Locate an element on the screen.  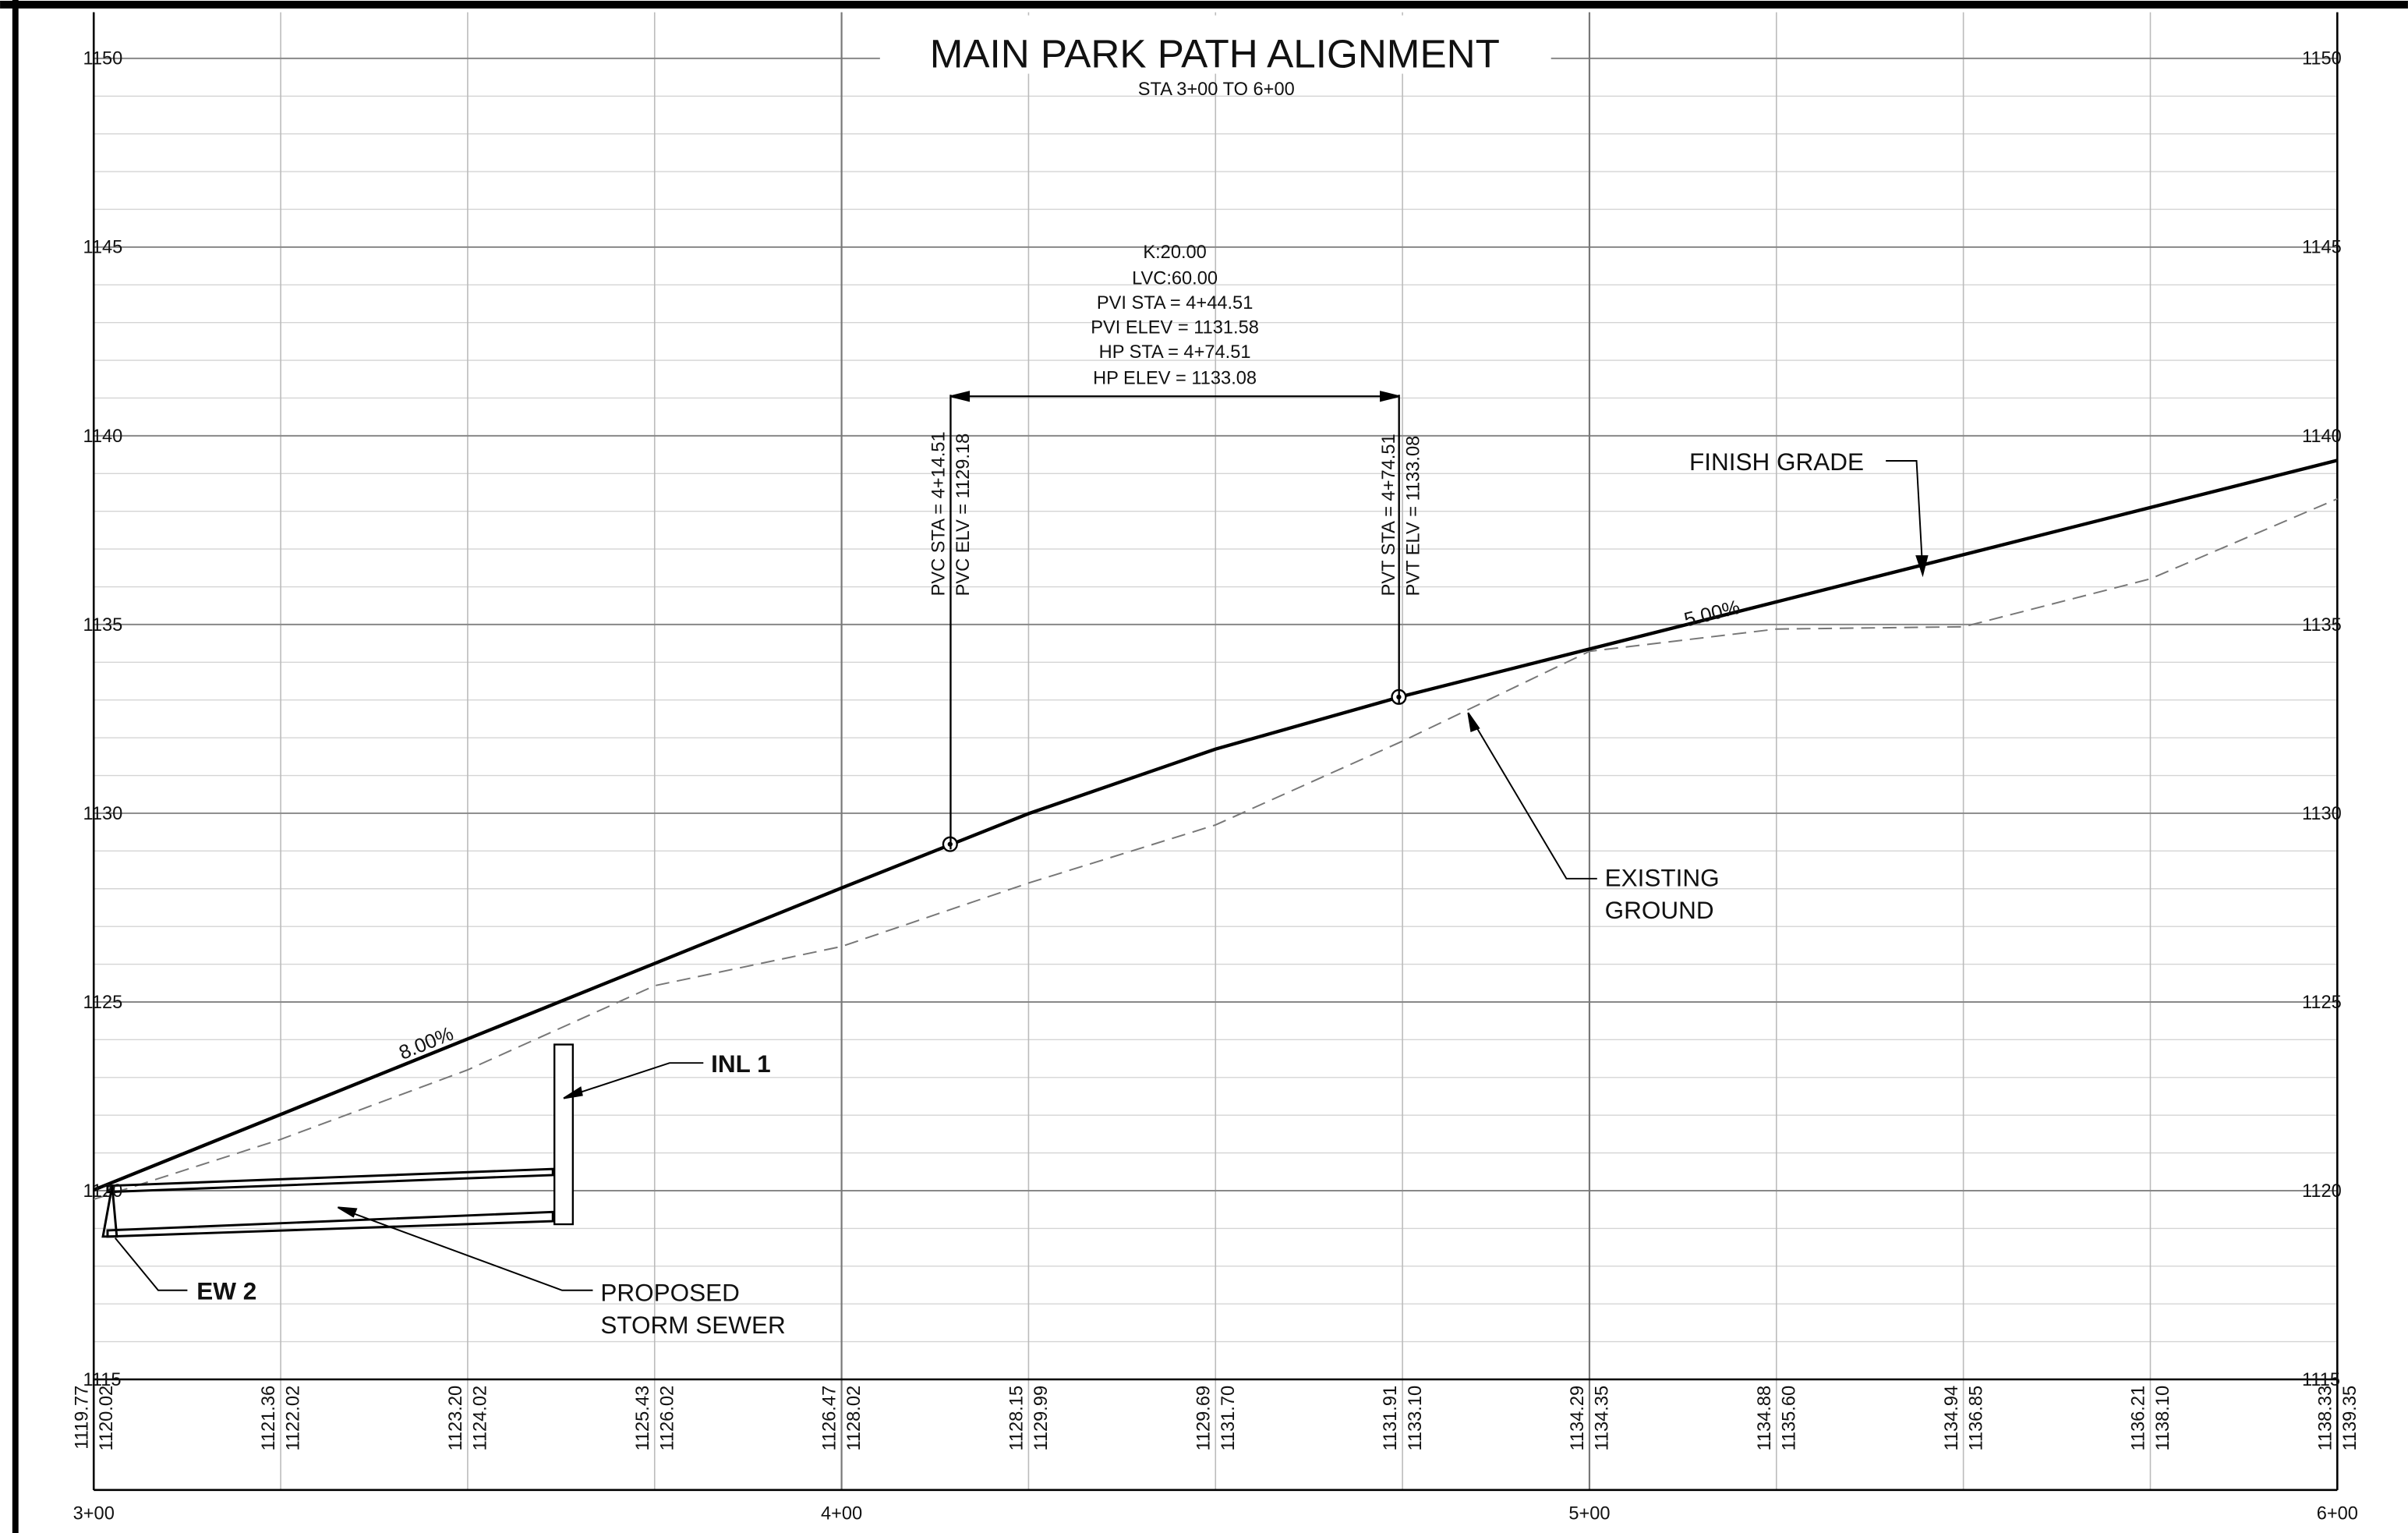
title-box is located at coordinates (1215, 44).